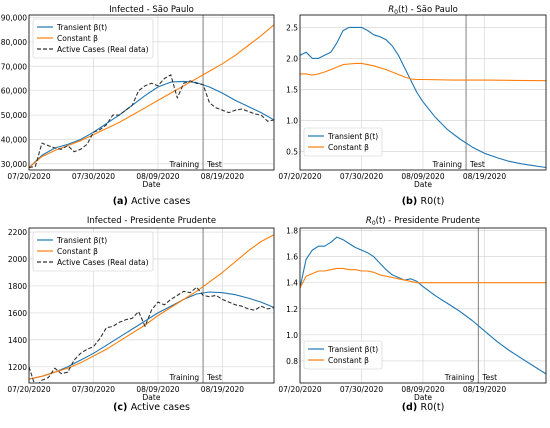 Image resolution: width=550 pixels, height=428 pixels. What do you see at coordinates (14, 91) in the screenshot?
I see `y-tick-label: 60,000` at bounding box center [14, 91].